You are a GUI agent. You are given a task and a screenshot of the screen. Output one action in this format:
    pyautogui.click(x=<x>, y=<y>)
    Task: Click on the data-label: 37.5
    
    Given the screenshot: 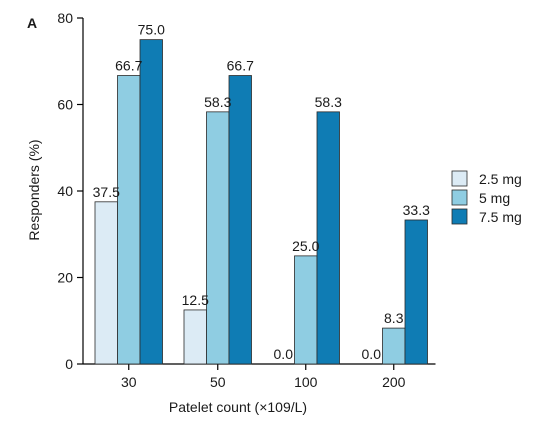 What is the action you would take?
    pyautogui.click(x=106, y=192)
    